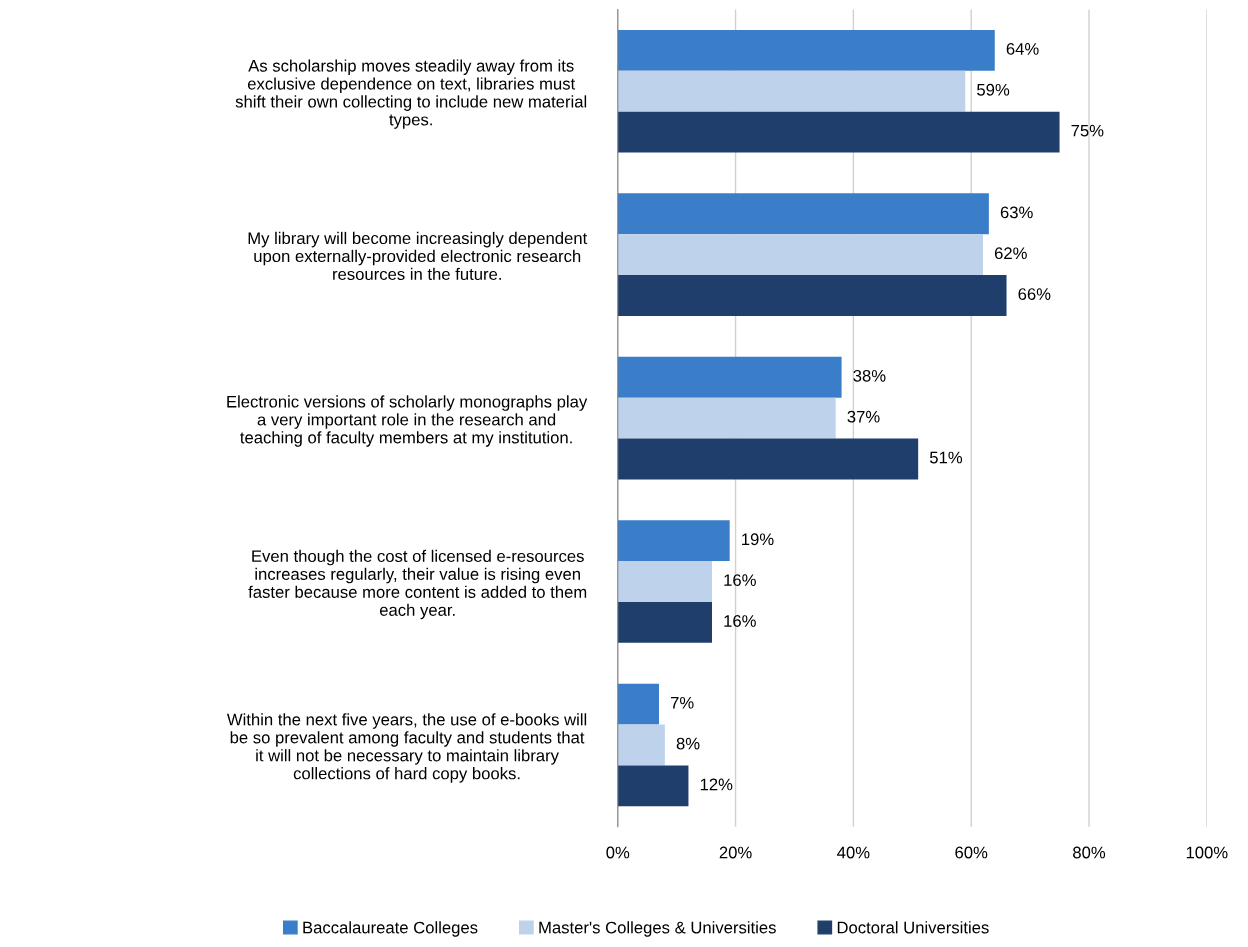 The height and width of the screenshot is (947, 1248). Describe the element at coordinates (411, 94) in the screenshot. I see `y-tick-label: As scholarship moves steadily away from its exclusive dependence on text, libraries must shift their own collecting to include new material types.` at that location.